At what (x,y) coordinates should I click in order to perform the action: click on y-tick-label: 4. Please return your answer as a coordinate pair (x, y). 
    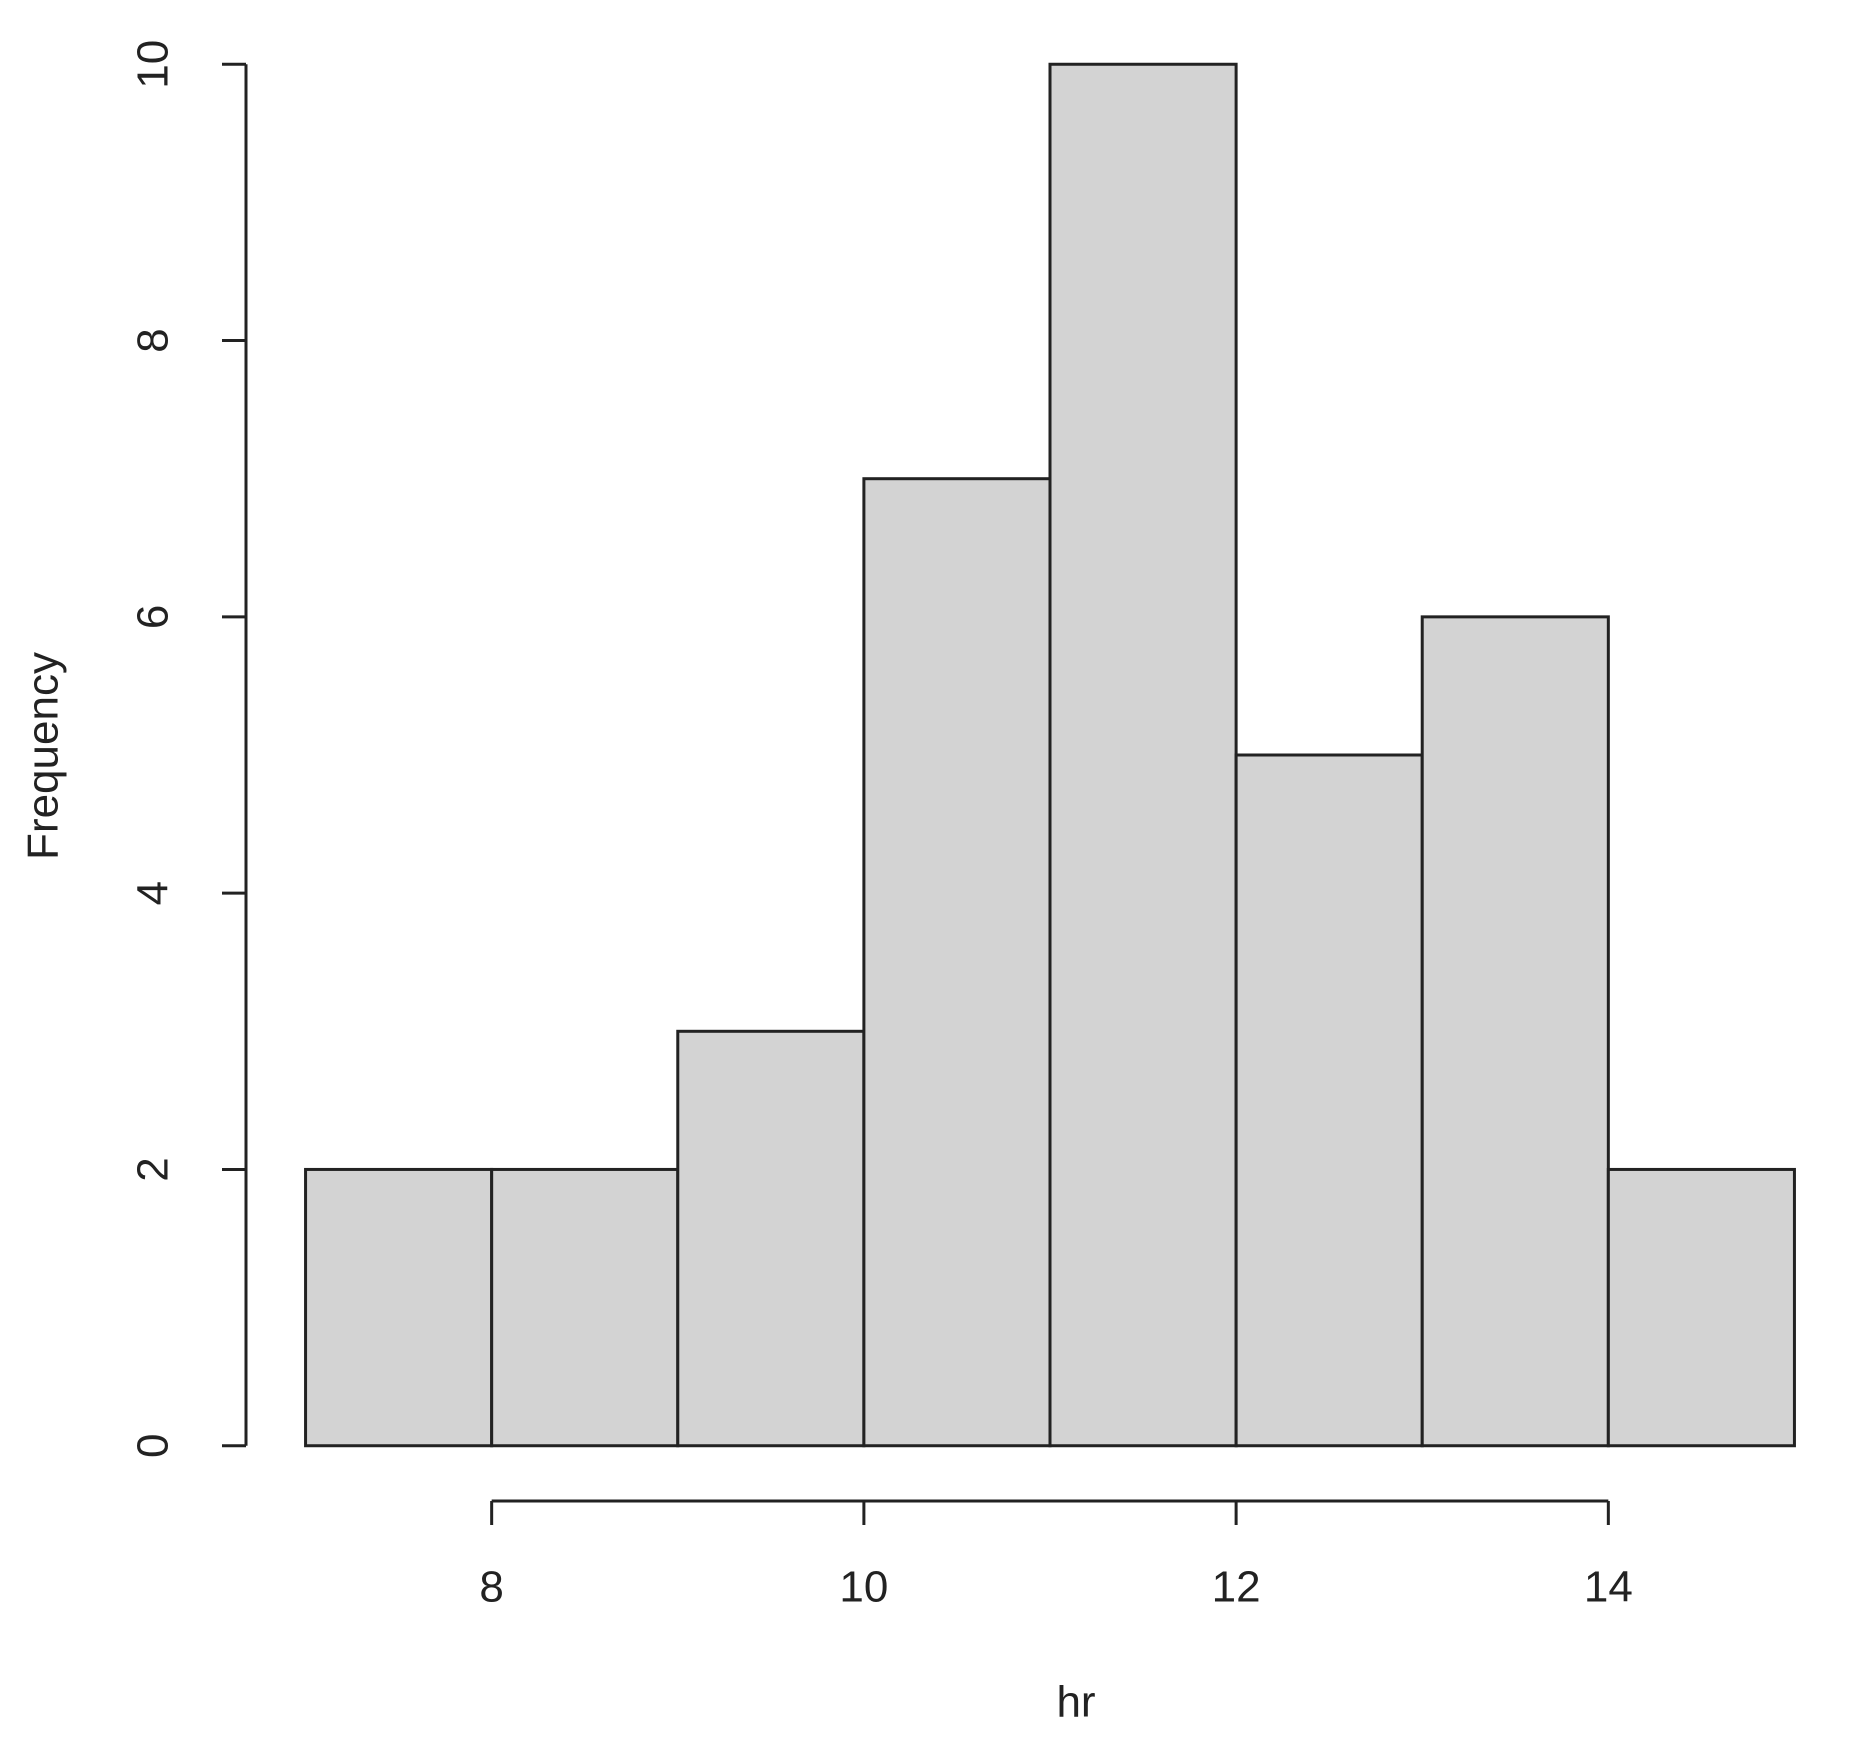
    Looking at the image, I should click on (153, 893).